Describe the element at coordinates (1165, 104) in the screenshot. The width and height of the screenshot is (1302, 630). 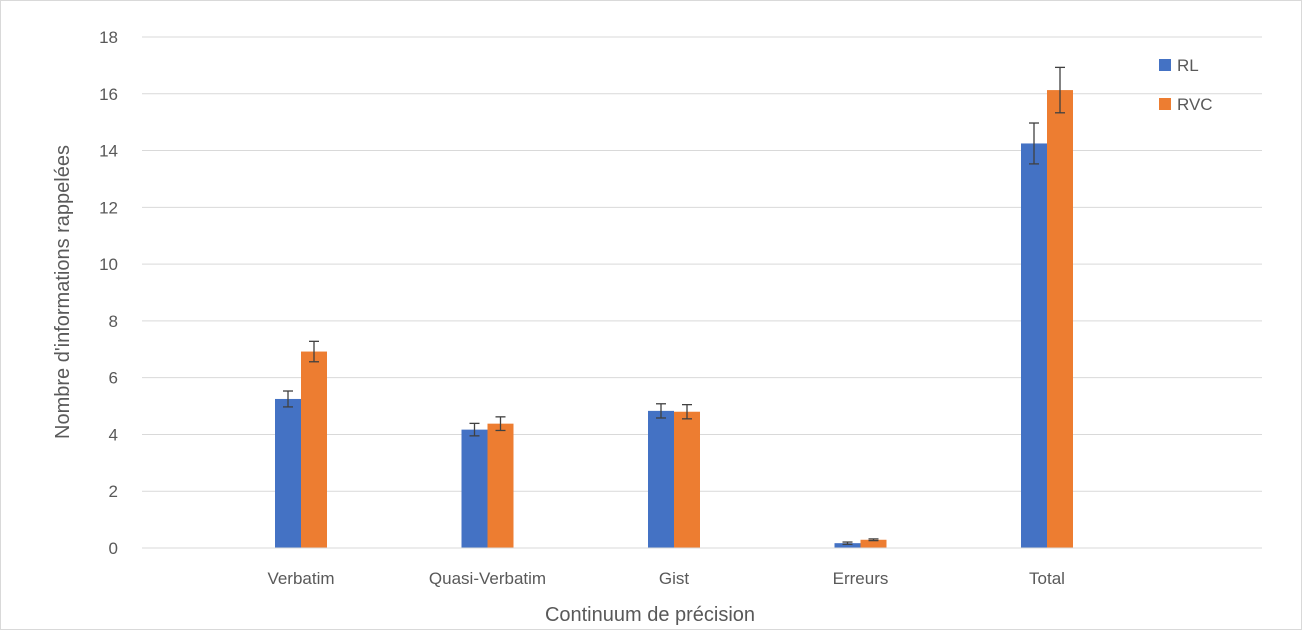
I see `legend-swatch-rvc` at that location.